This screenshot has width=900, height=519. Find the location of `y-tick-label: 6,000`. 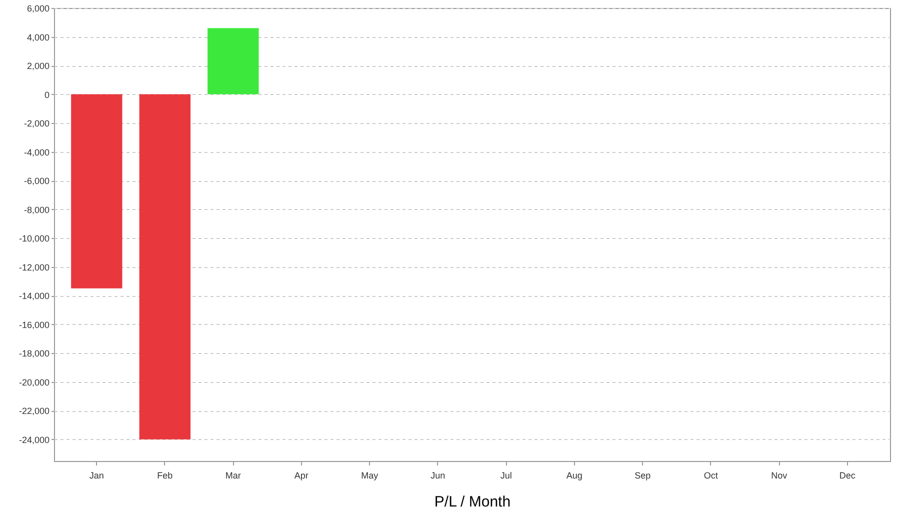

y-tick-label: 6,000 is located at coordinates (38, 9).